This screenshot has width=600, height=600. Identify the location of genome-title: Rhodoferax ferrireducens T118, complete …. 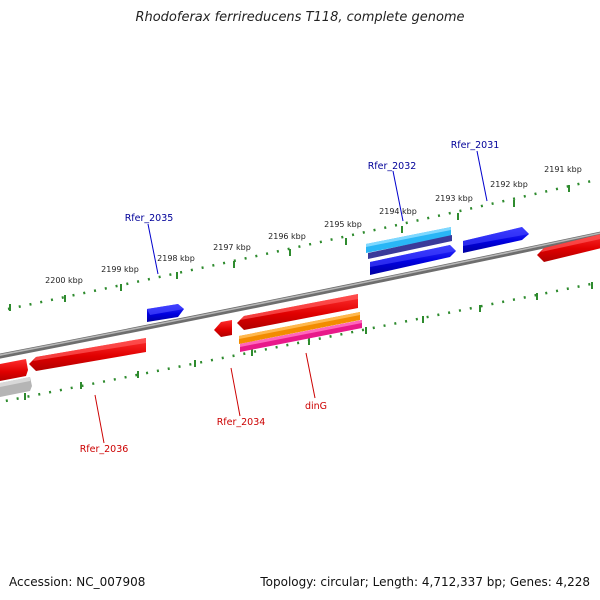
(300, 17).